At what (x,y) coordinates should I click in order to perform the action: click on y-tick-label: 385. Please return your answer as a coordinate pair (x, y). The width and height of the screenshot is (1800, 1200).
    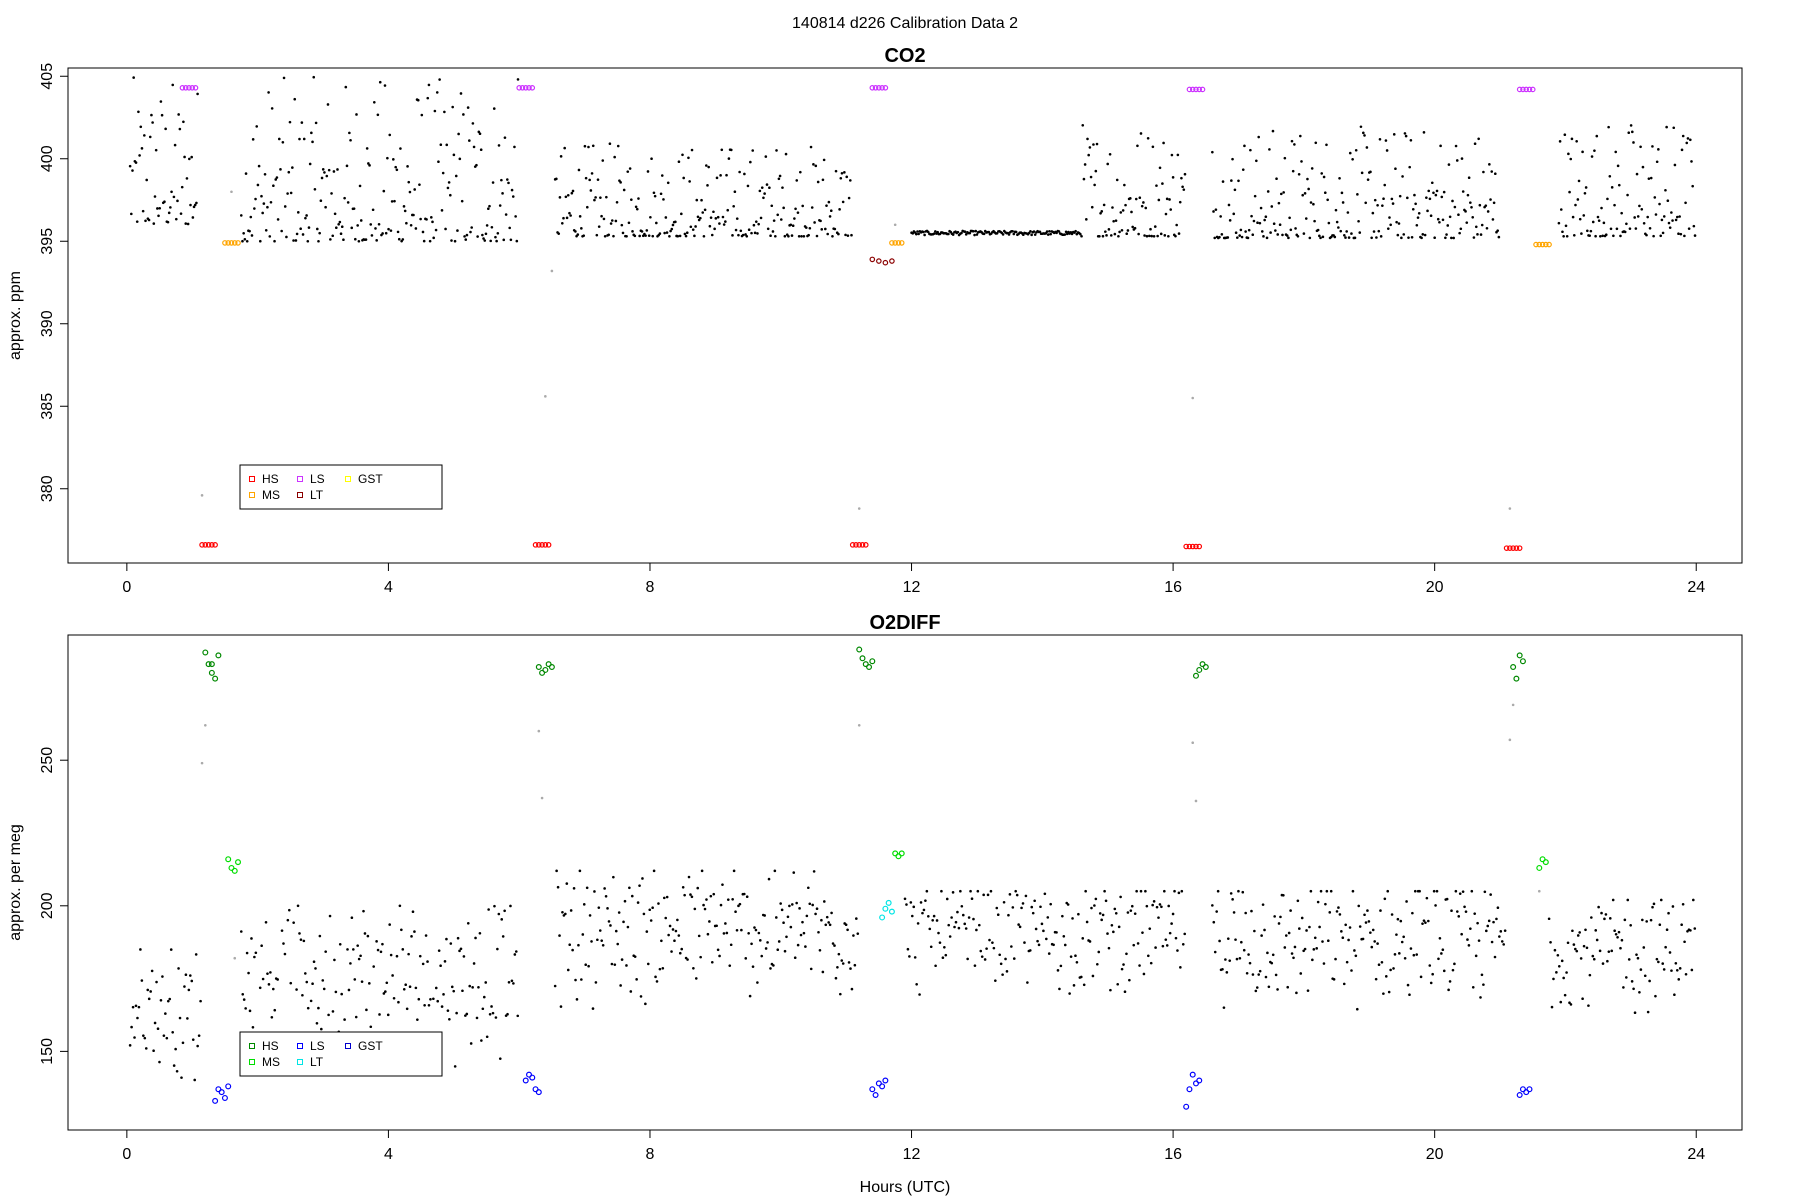
    Looking at the image, I should click on (47, 406).